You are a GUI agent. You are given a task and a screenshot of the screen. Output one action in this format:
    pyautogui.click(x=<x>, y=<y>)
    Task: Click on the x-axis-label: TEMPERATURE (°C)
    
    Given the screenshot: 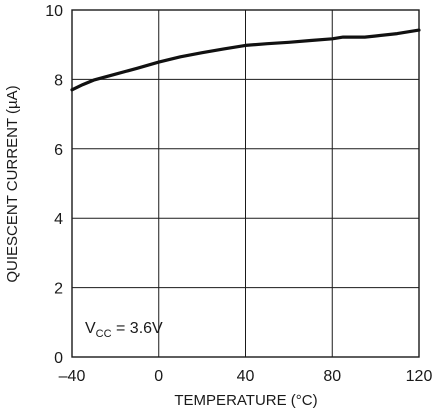 What is the action you would take?
    pyautogui.click(x=245, y=400)
    